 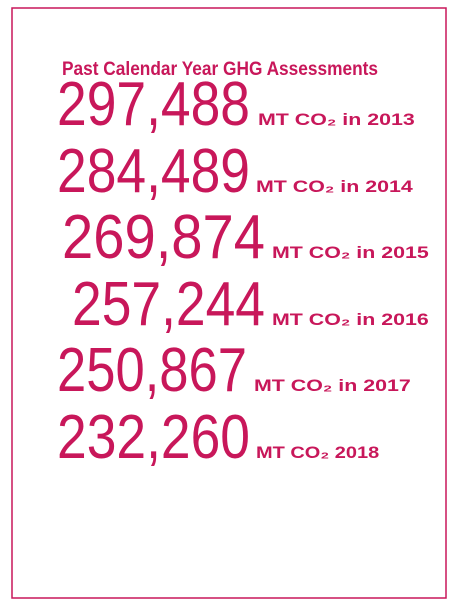 What do you see at coordinates (153, 104) in the screenshot?
I see `amount: 297,488` at bounding box center [153, 104].